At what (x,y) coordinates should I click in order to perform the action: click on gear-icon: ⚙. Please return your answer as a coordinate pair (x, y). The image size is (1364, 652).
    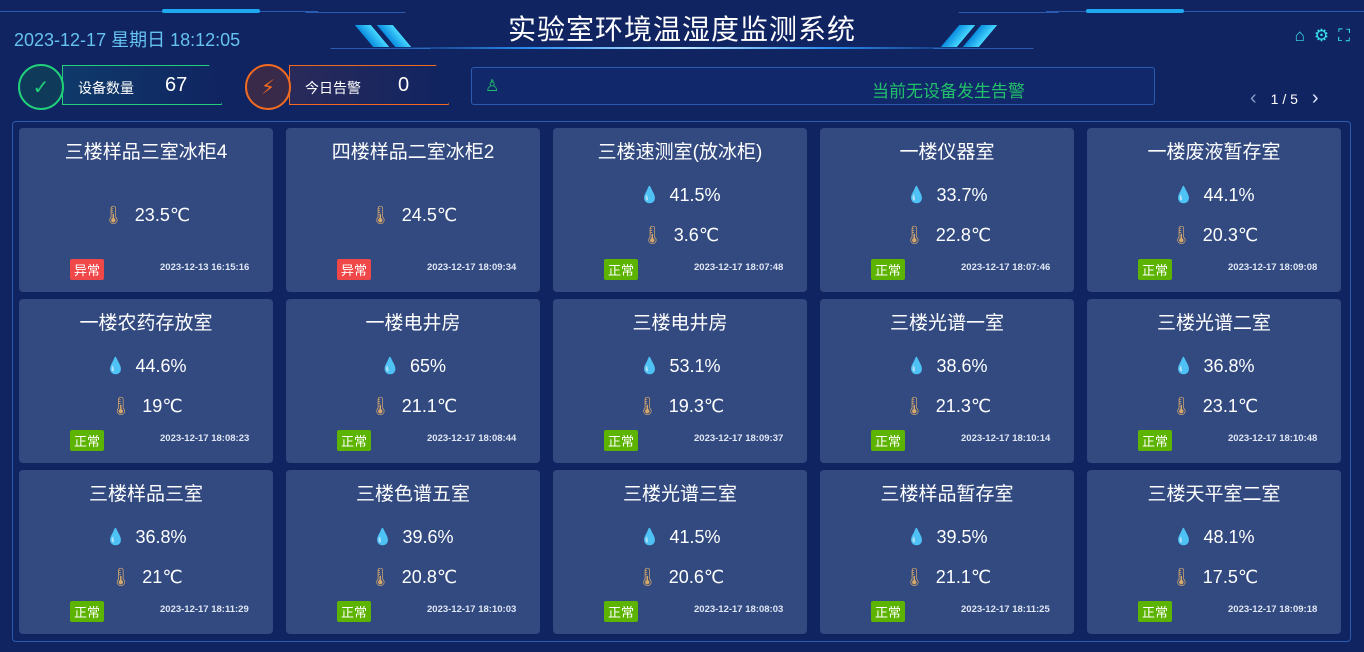
    Looking at the image, I should click on (1321, 35).